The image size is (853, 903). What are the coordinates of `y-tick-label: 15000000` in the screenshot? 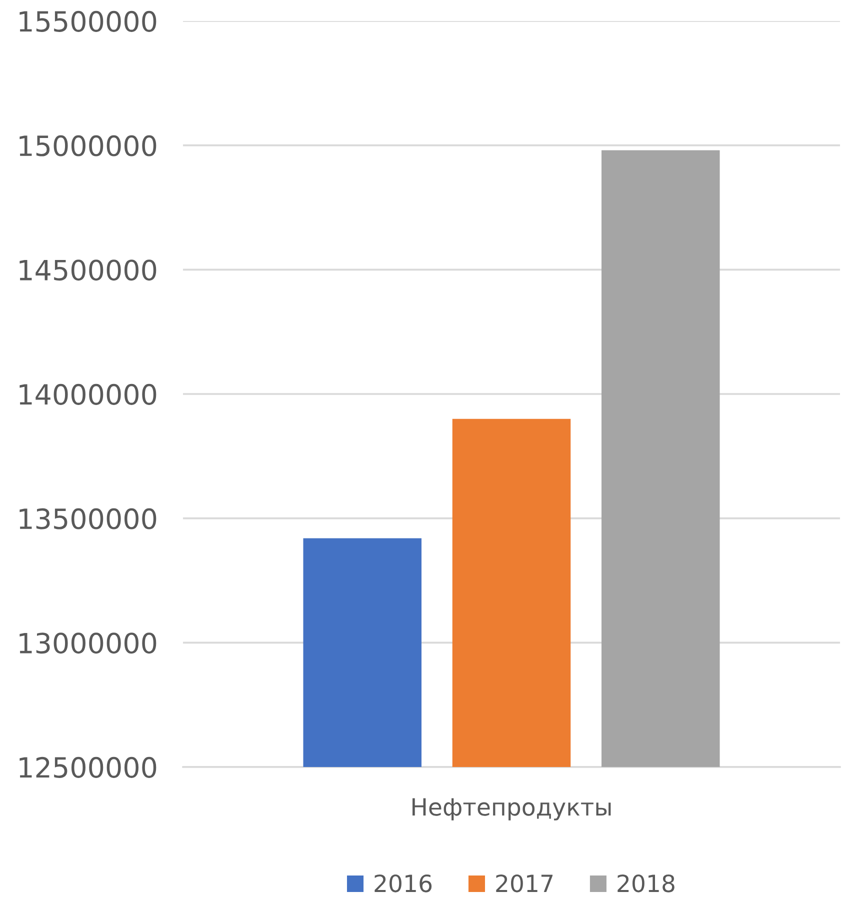 It's located at (88, 145).